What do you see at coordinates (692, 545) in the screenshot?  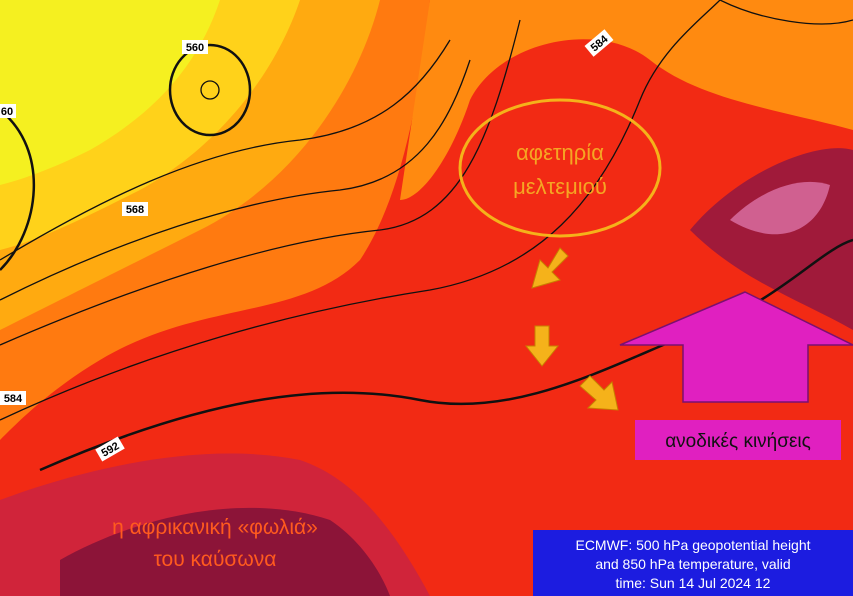 I see `caption: ECMWF: 500 hPa geopotential height` at bounding box center [692, 545].